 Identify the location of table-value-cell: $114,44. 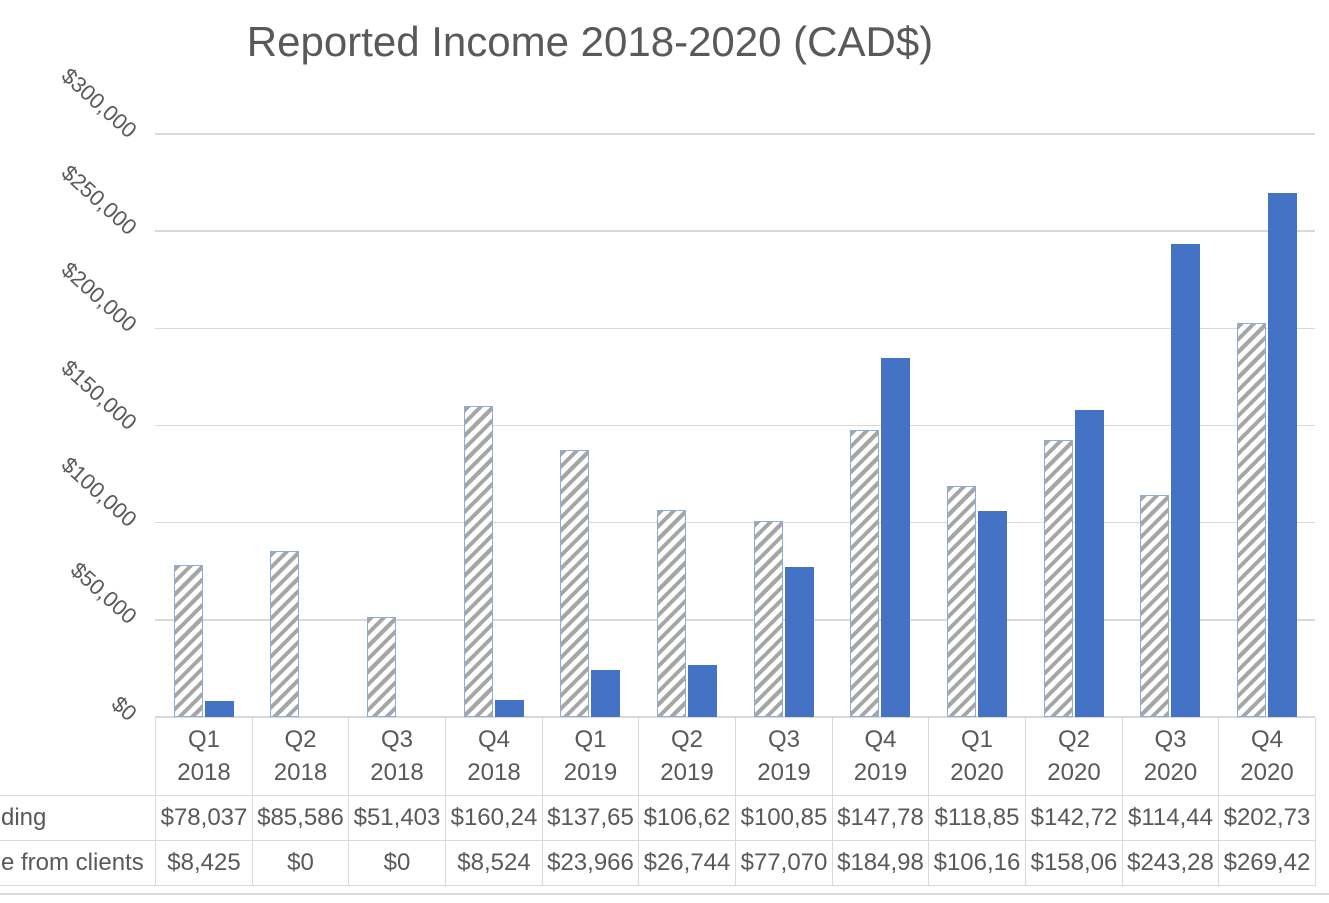
(1170, 818).